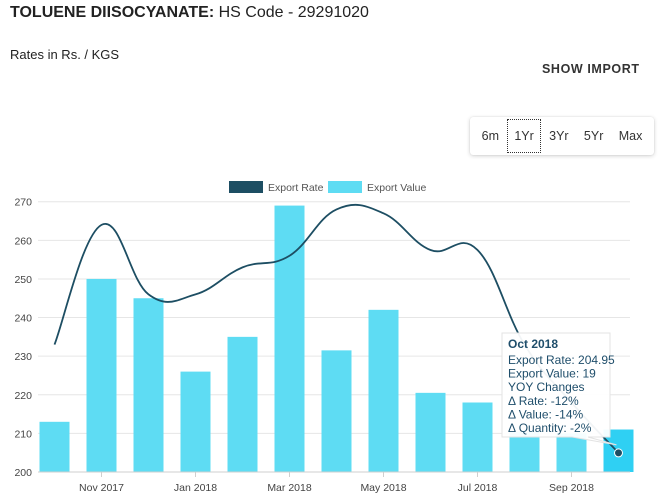 The width and height of the screenshot is (666, 500). I want to click on x-tick-label: Nov 2017, so click(101, 488).